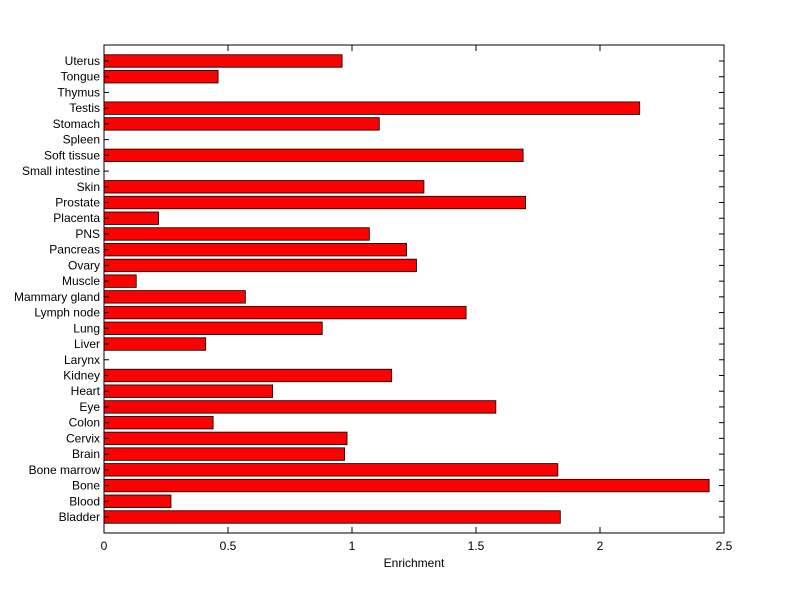  I want to click on y-tick-label: Spleen, so click(81, 140).